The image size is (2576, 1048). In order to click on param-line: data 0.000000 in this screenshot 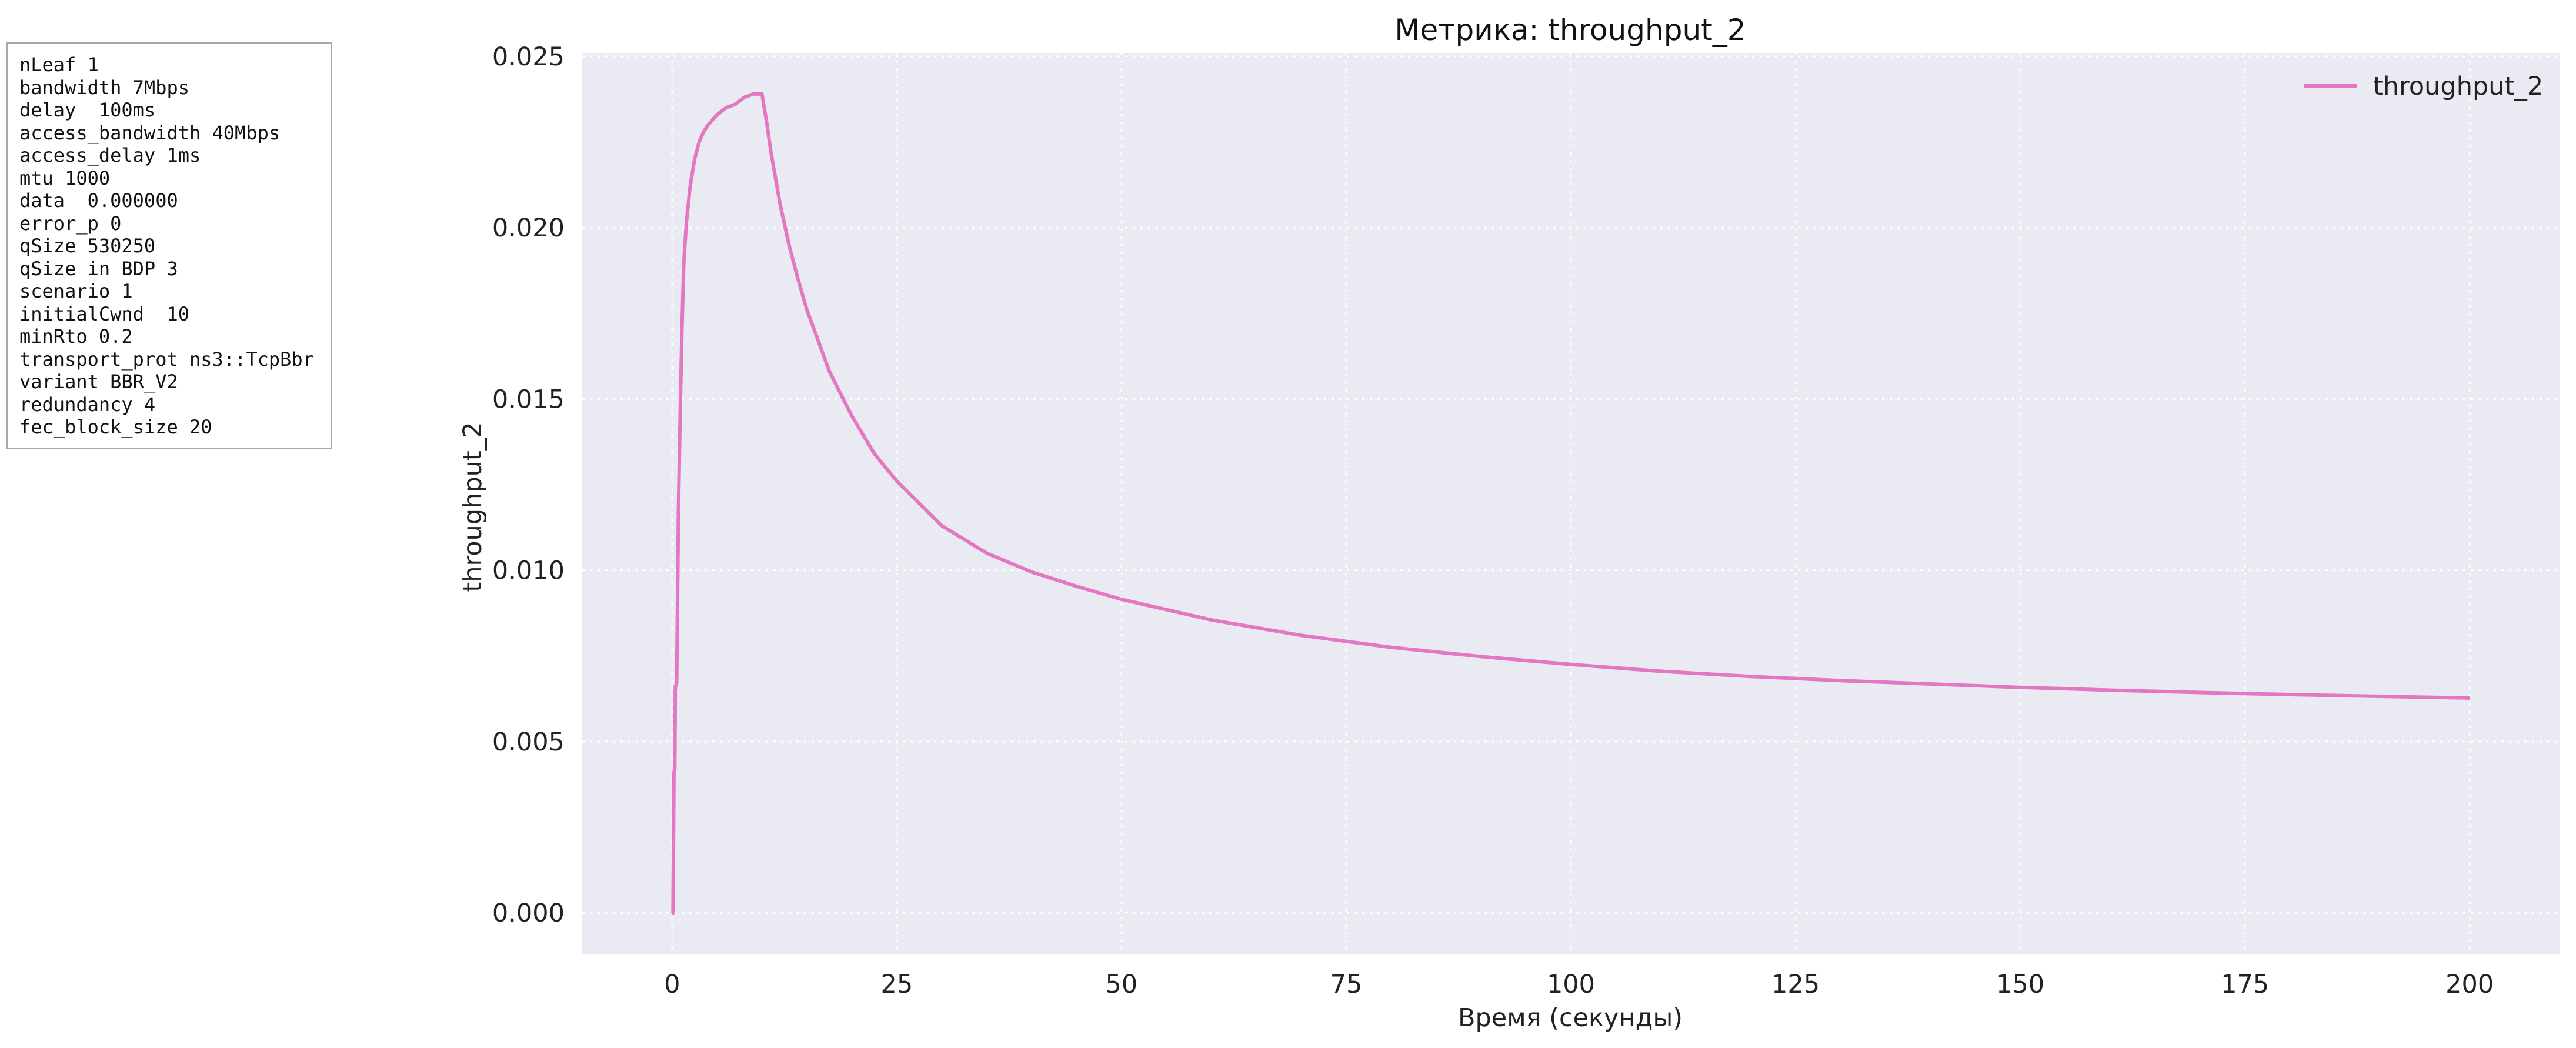, I will do `click(98, 200)`.